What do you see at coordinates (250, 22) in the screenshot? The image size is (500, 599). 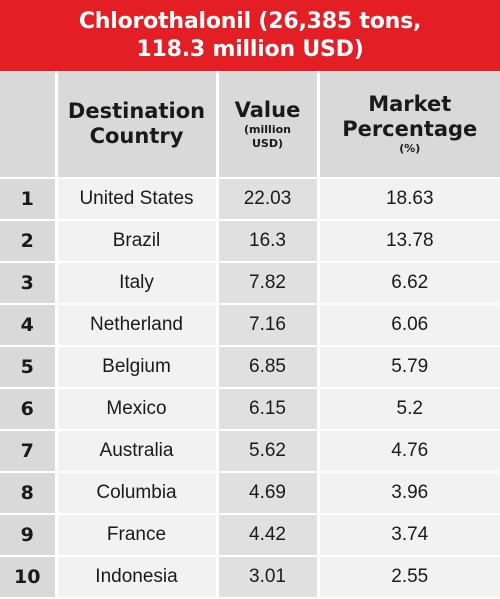 I see `title-line-1: Chlorothalonil (26,385 tons,` at bounding box center [250, 22].